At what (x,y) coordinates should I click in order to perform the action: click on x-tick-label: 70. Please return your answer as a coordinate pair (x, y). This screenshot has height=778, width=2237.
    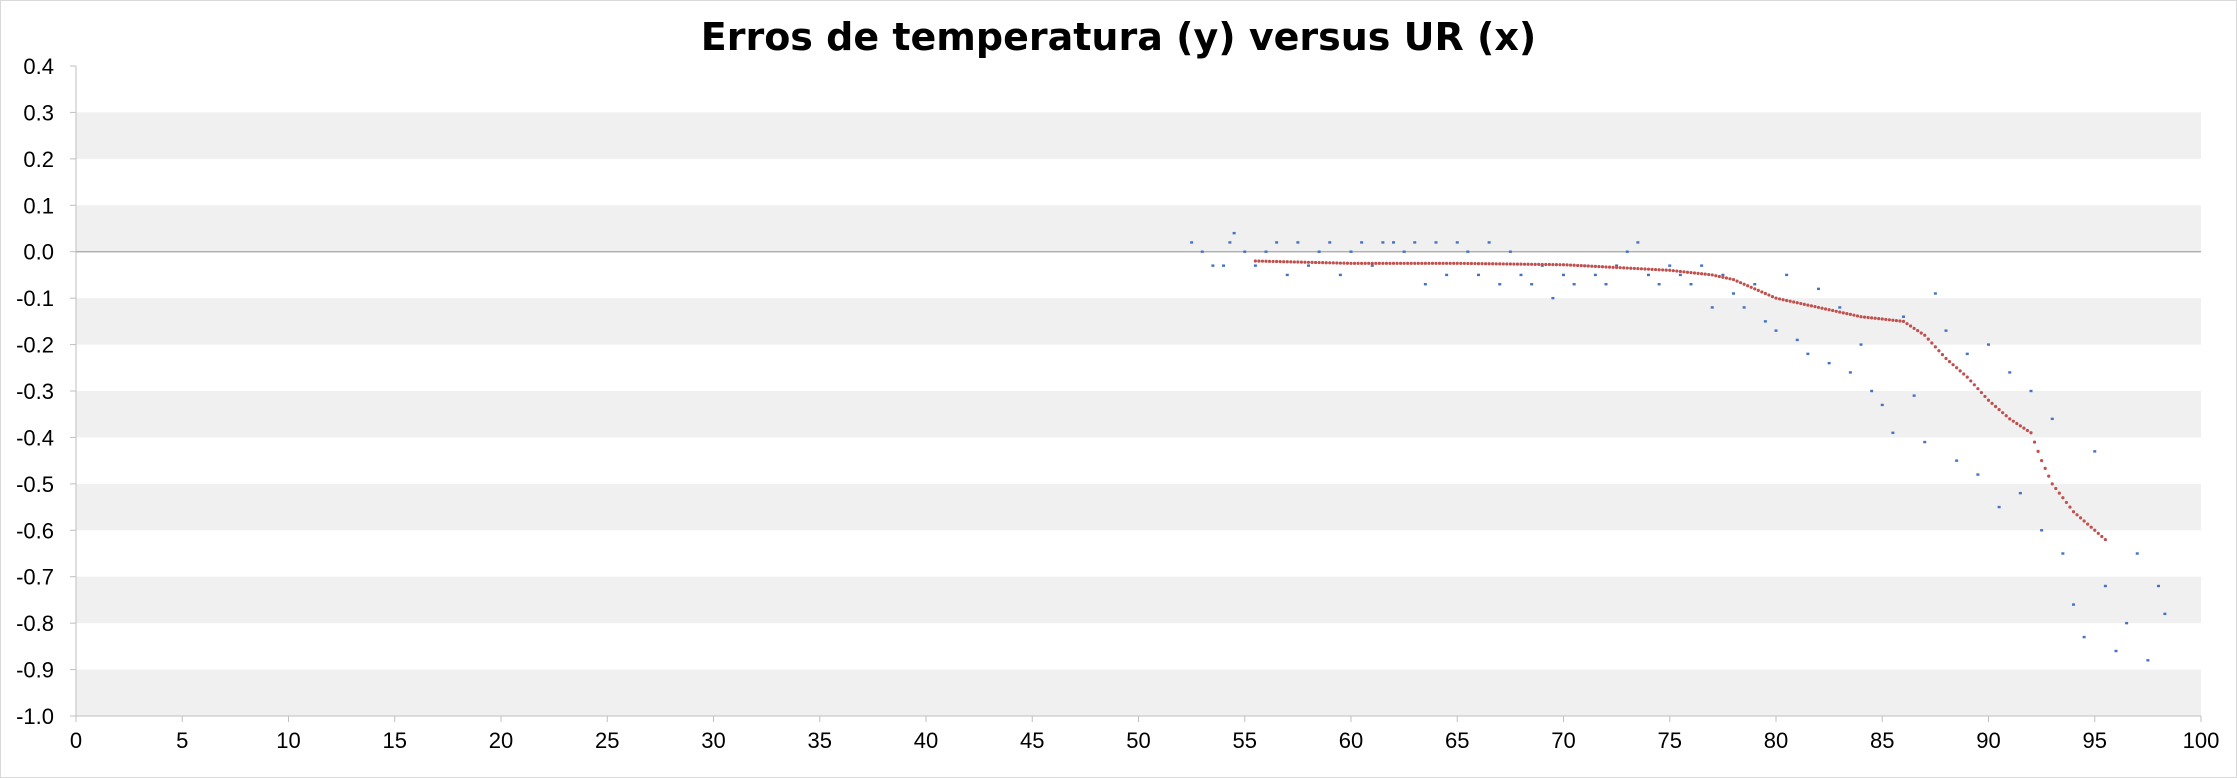
    Looking at the image, I should click on (1563, 740).